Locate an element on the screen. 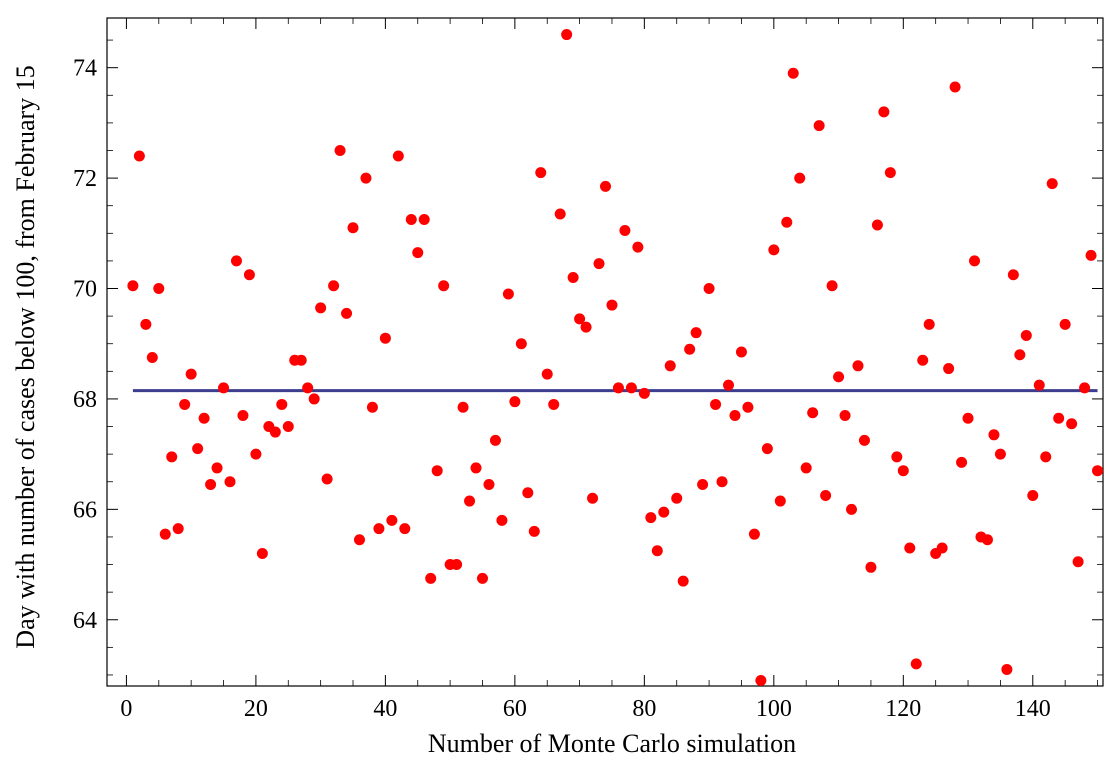 This screenshot has height=758, width=1104. x-tick-label: 40 is located at coordinates (385, 709).